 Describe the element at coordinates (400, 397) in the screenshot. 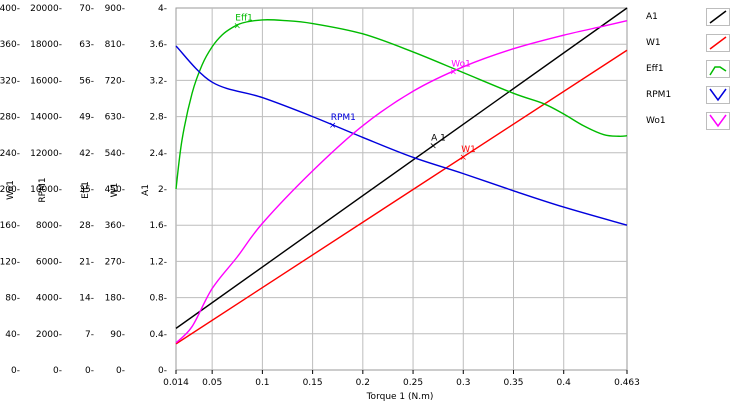

I see `x-axis-title: Torque 1 (N.m)` at that location.